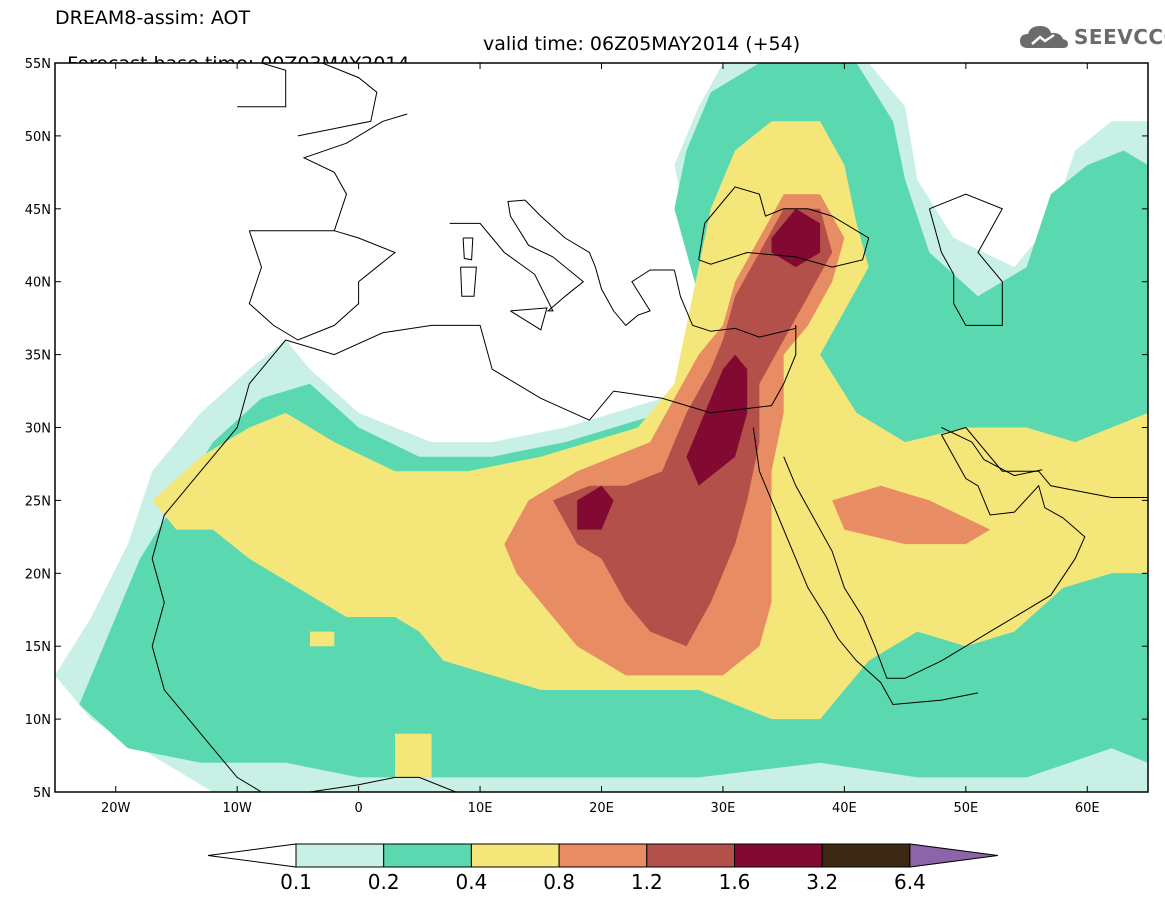  I want to click on red-sea-west, so click(865, 566).